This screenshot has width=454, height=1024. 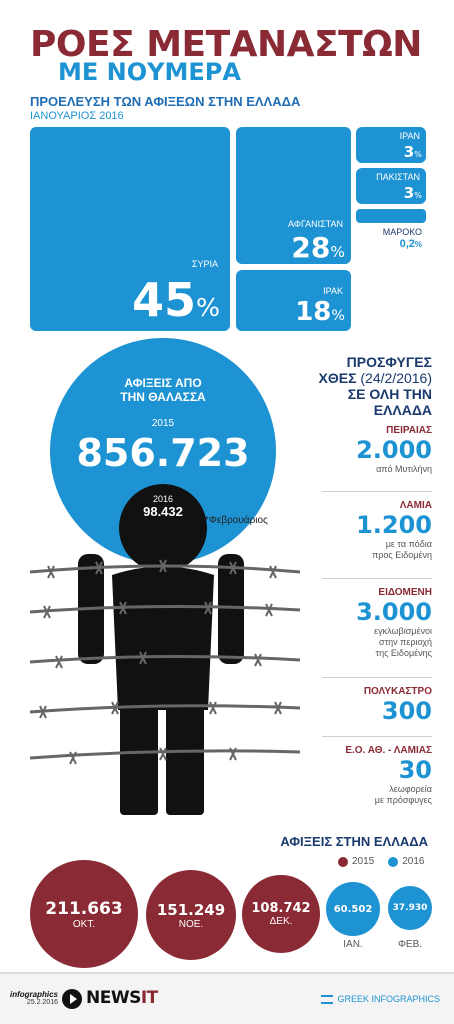 I want to click on month-circle-feb: 37.930, so click(x=410, y=908).